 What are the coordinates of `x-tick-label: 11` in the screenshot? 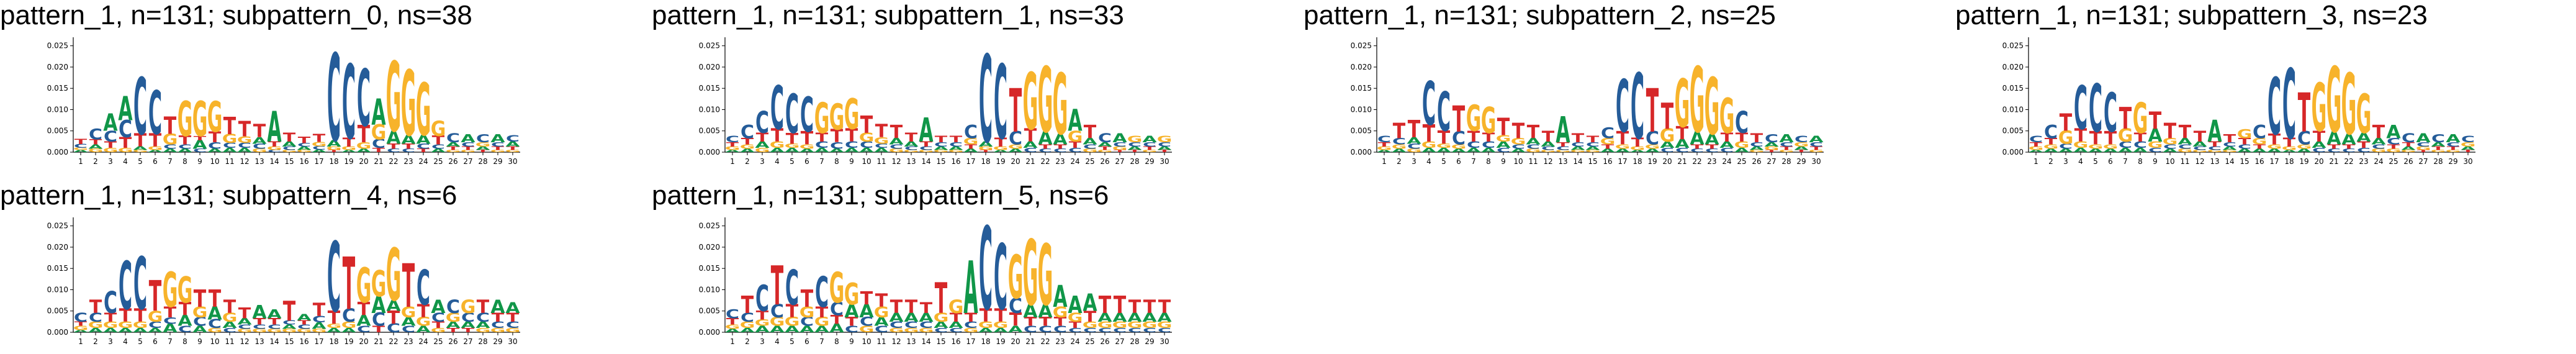 It's located at (2184, 161).